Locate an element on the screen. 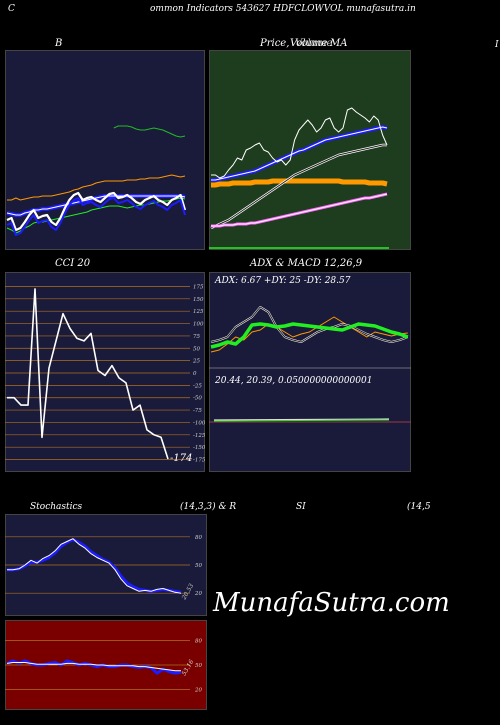 The image size is (500, 725). price-ma-long-ma is located at coordinates (298, 186).